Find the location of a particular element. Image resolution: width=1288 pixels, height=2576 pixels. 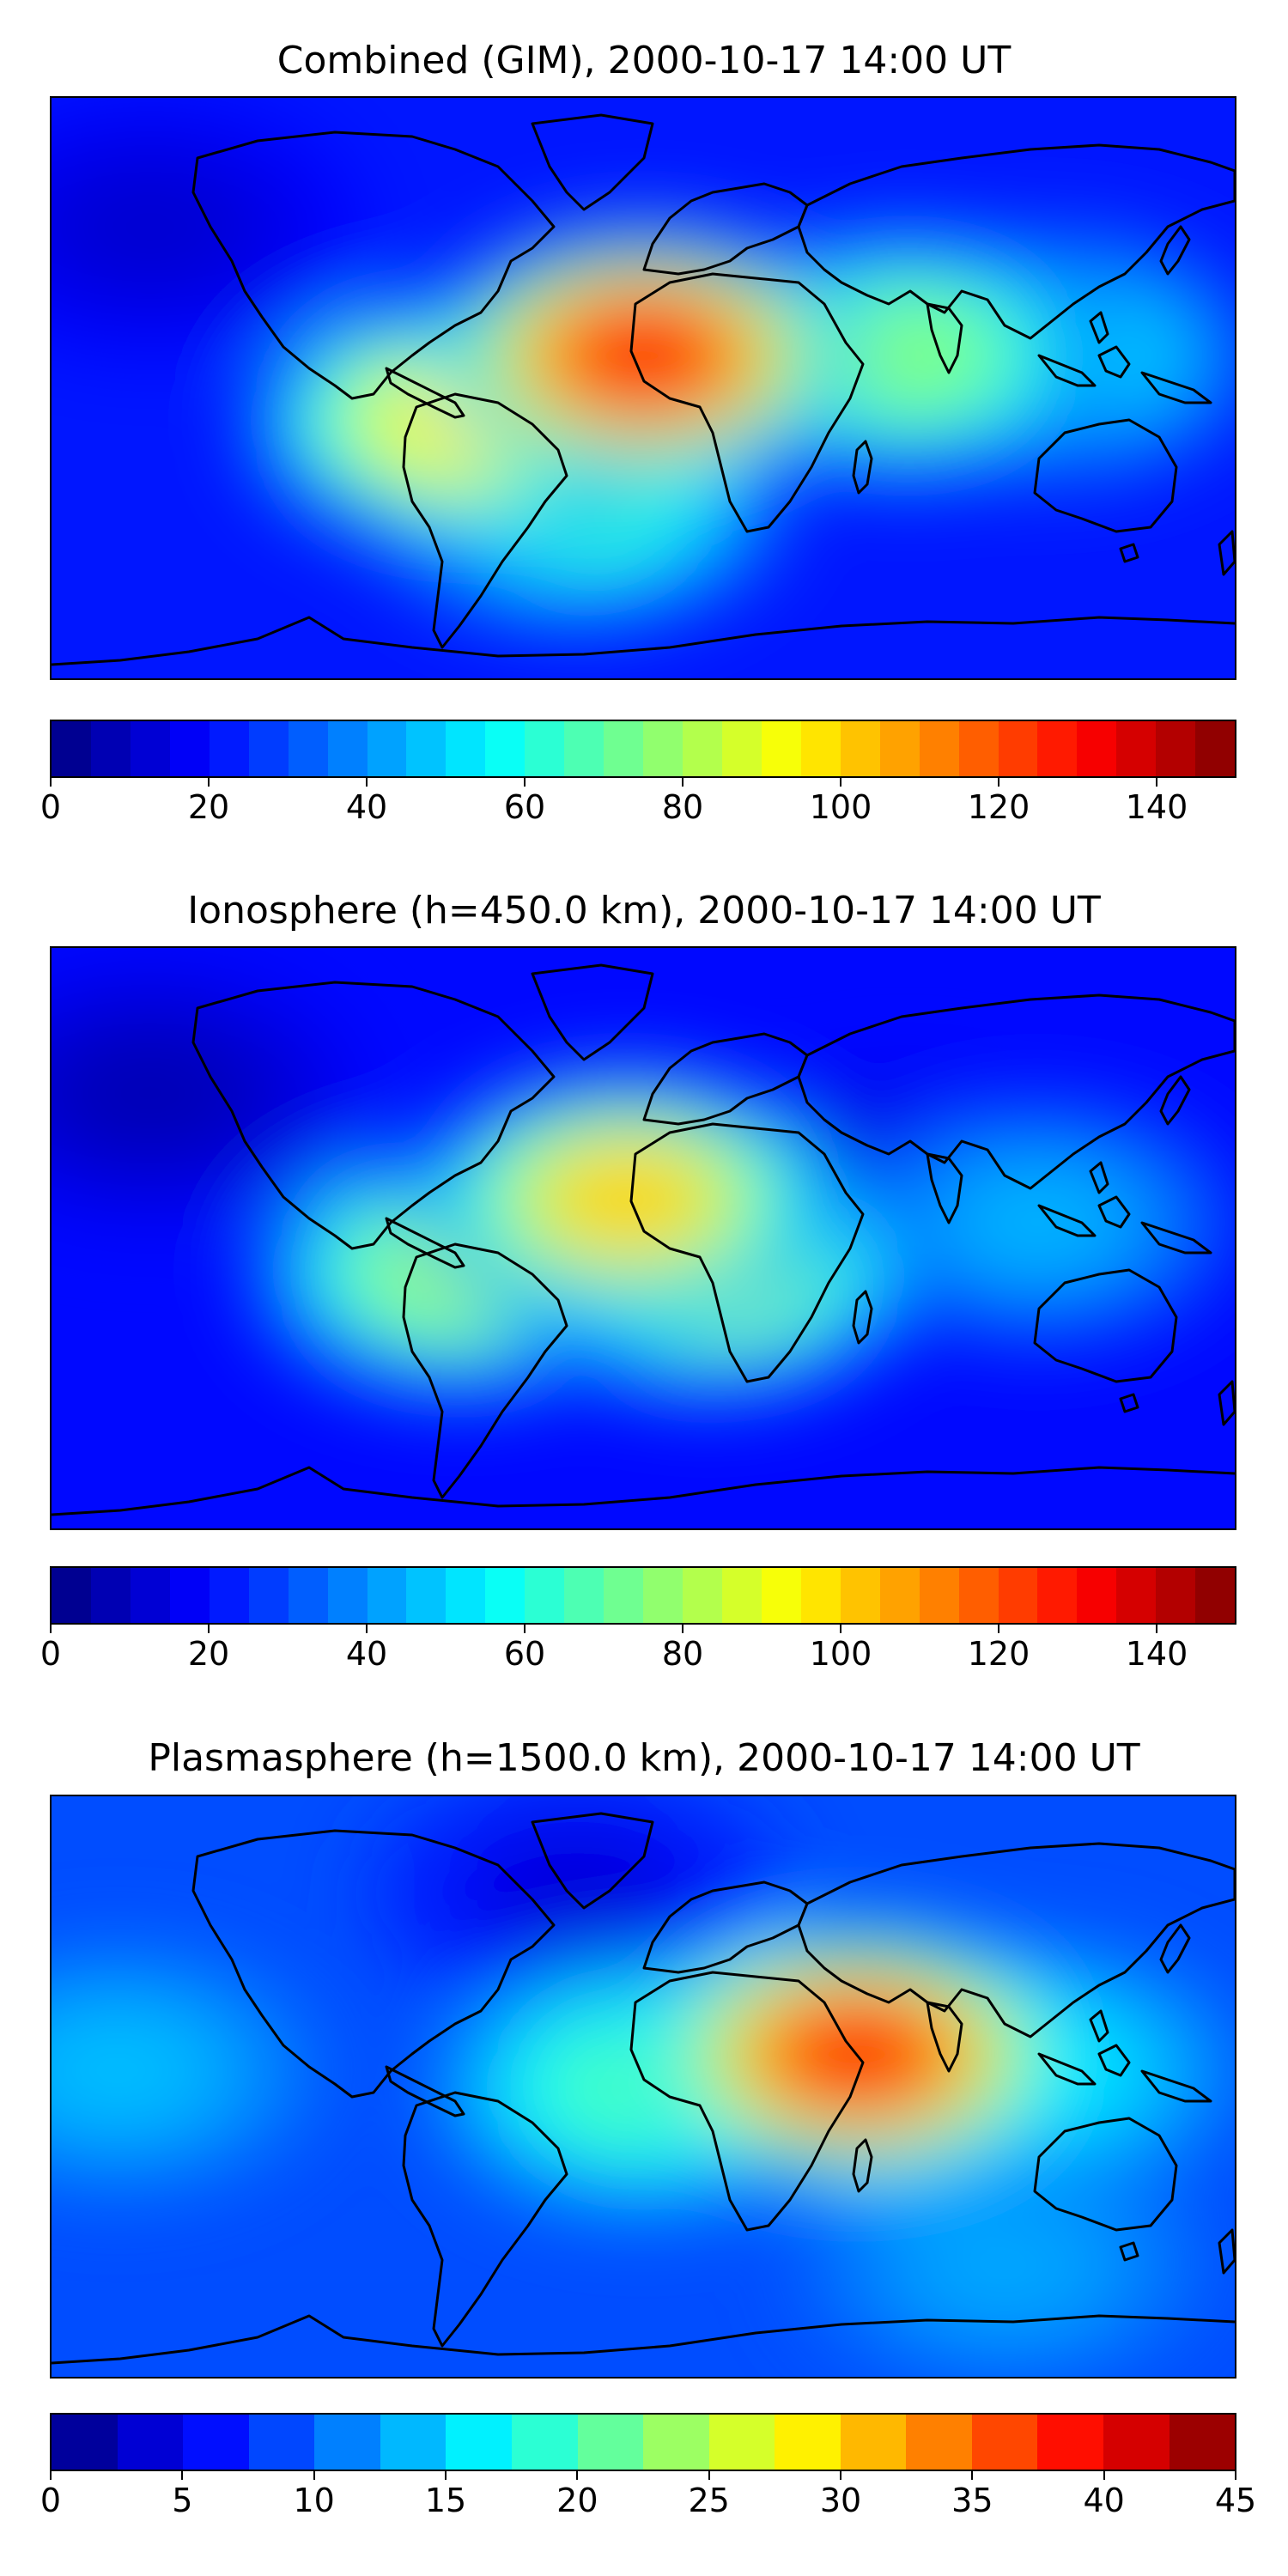

colorbar-tick-label: 120 is located at coordinates (998, 1654).